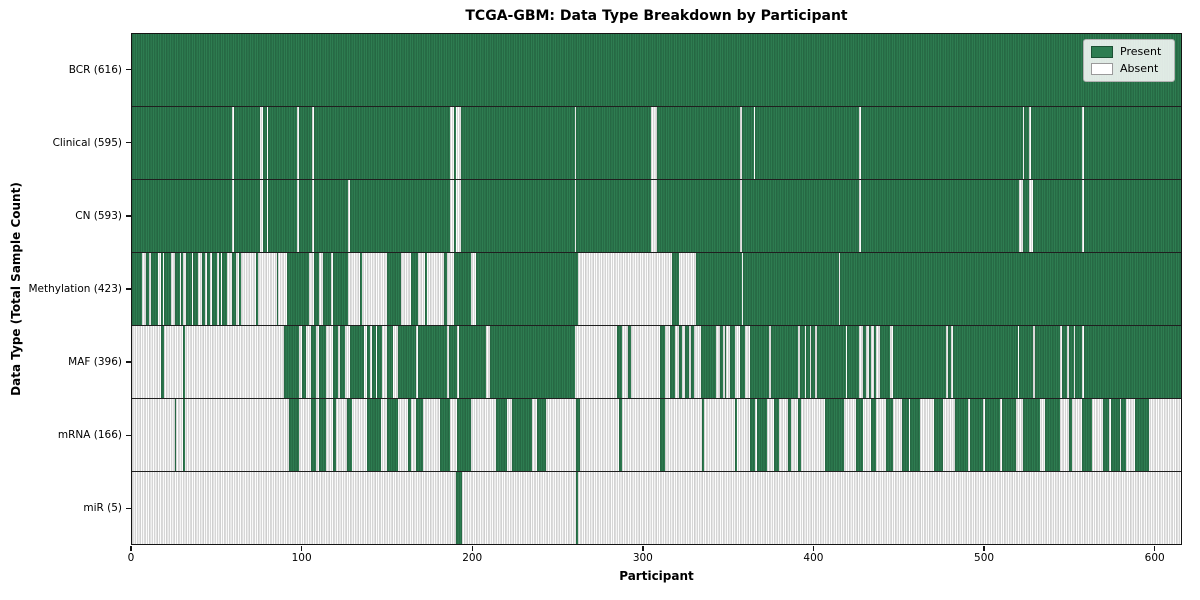 Image resolution: width=1200 pixels, height=600 pixels. What do you see at coordinates (75, 289) in the screenshot?
I see `ytick-label-methylation: Methylation (423)` at bounding box center [75, 289].